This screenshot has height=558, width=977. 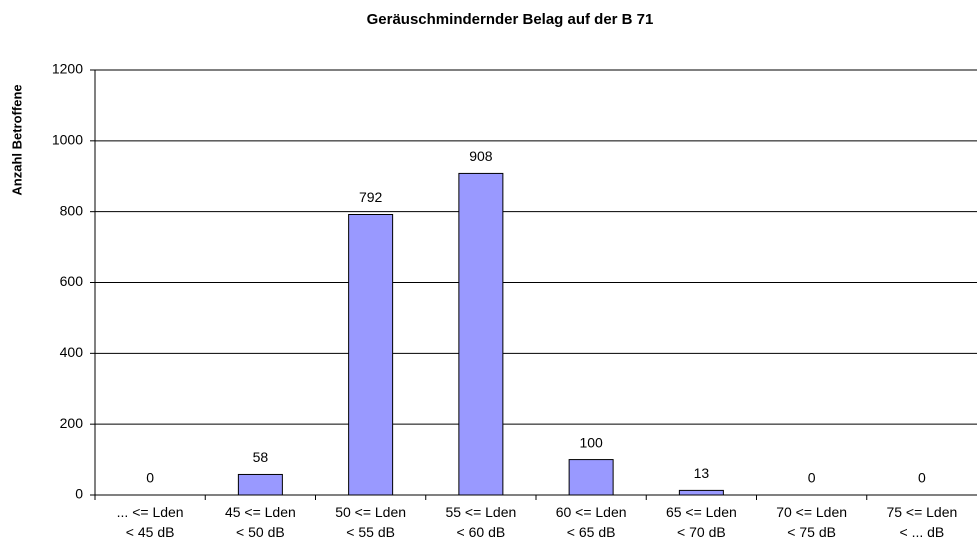 What do you see at coordinates (591, 442) in the screenshot?
I see `data-label: 100` at bounding box center [591, 442].